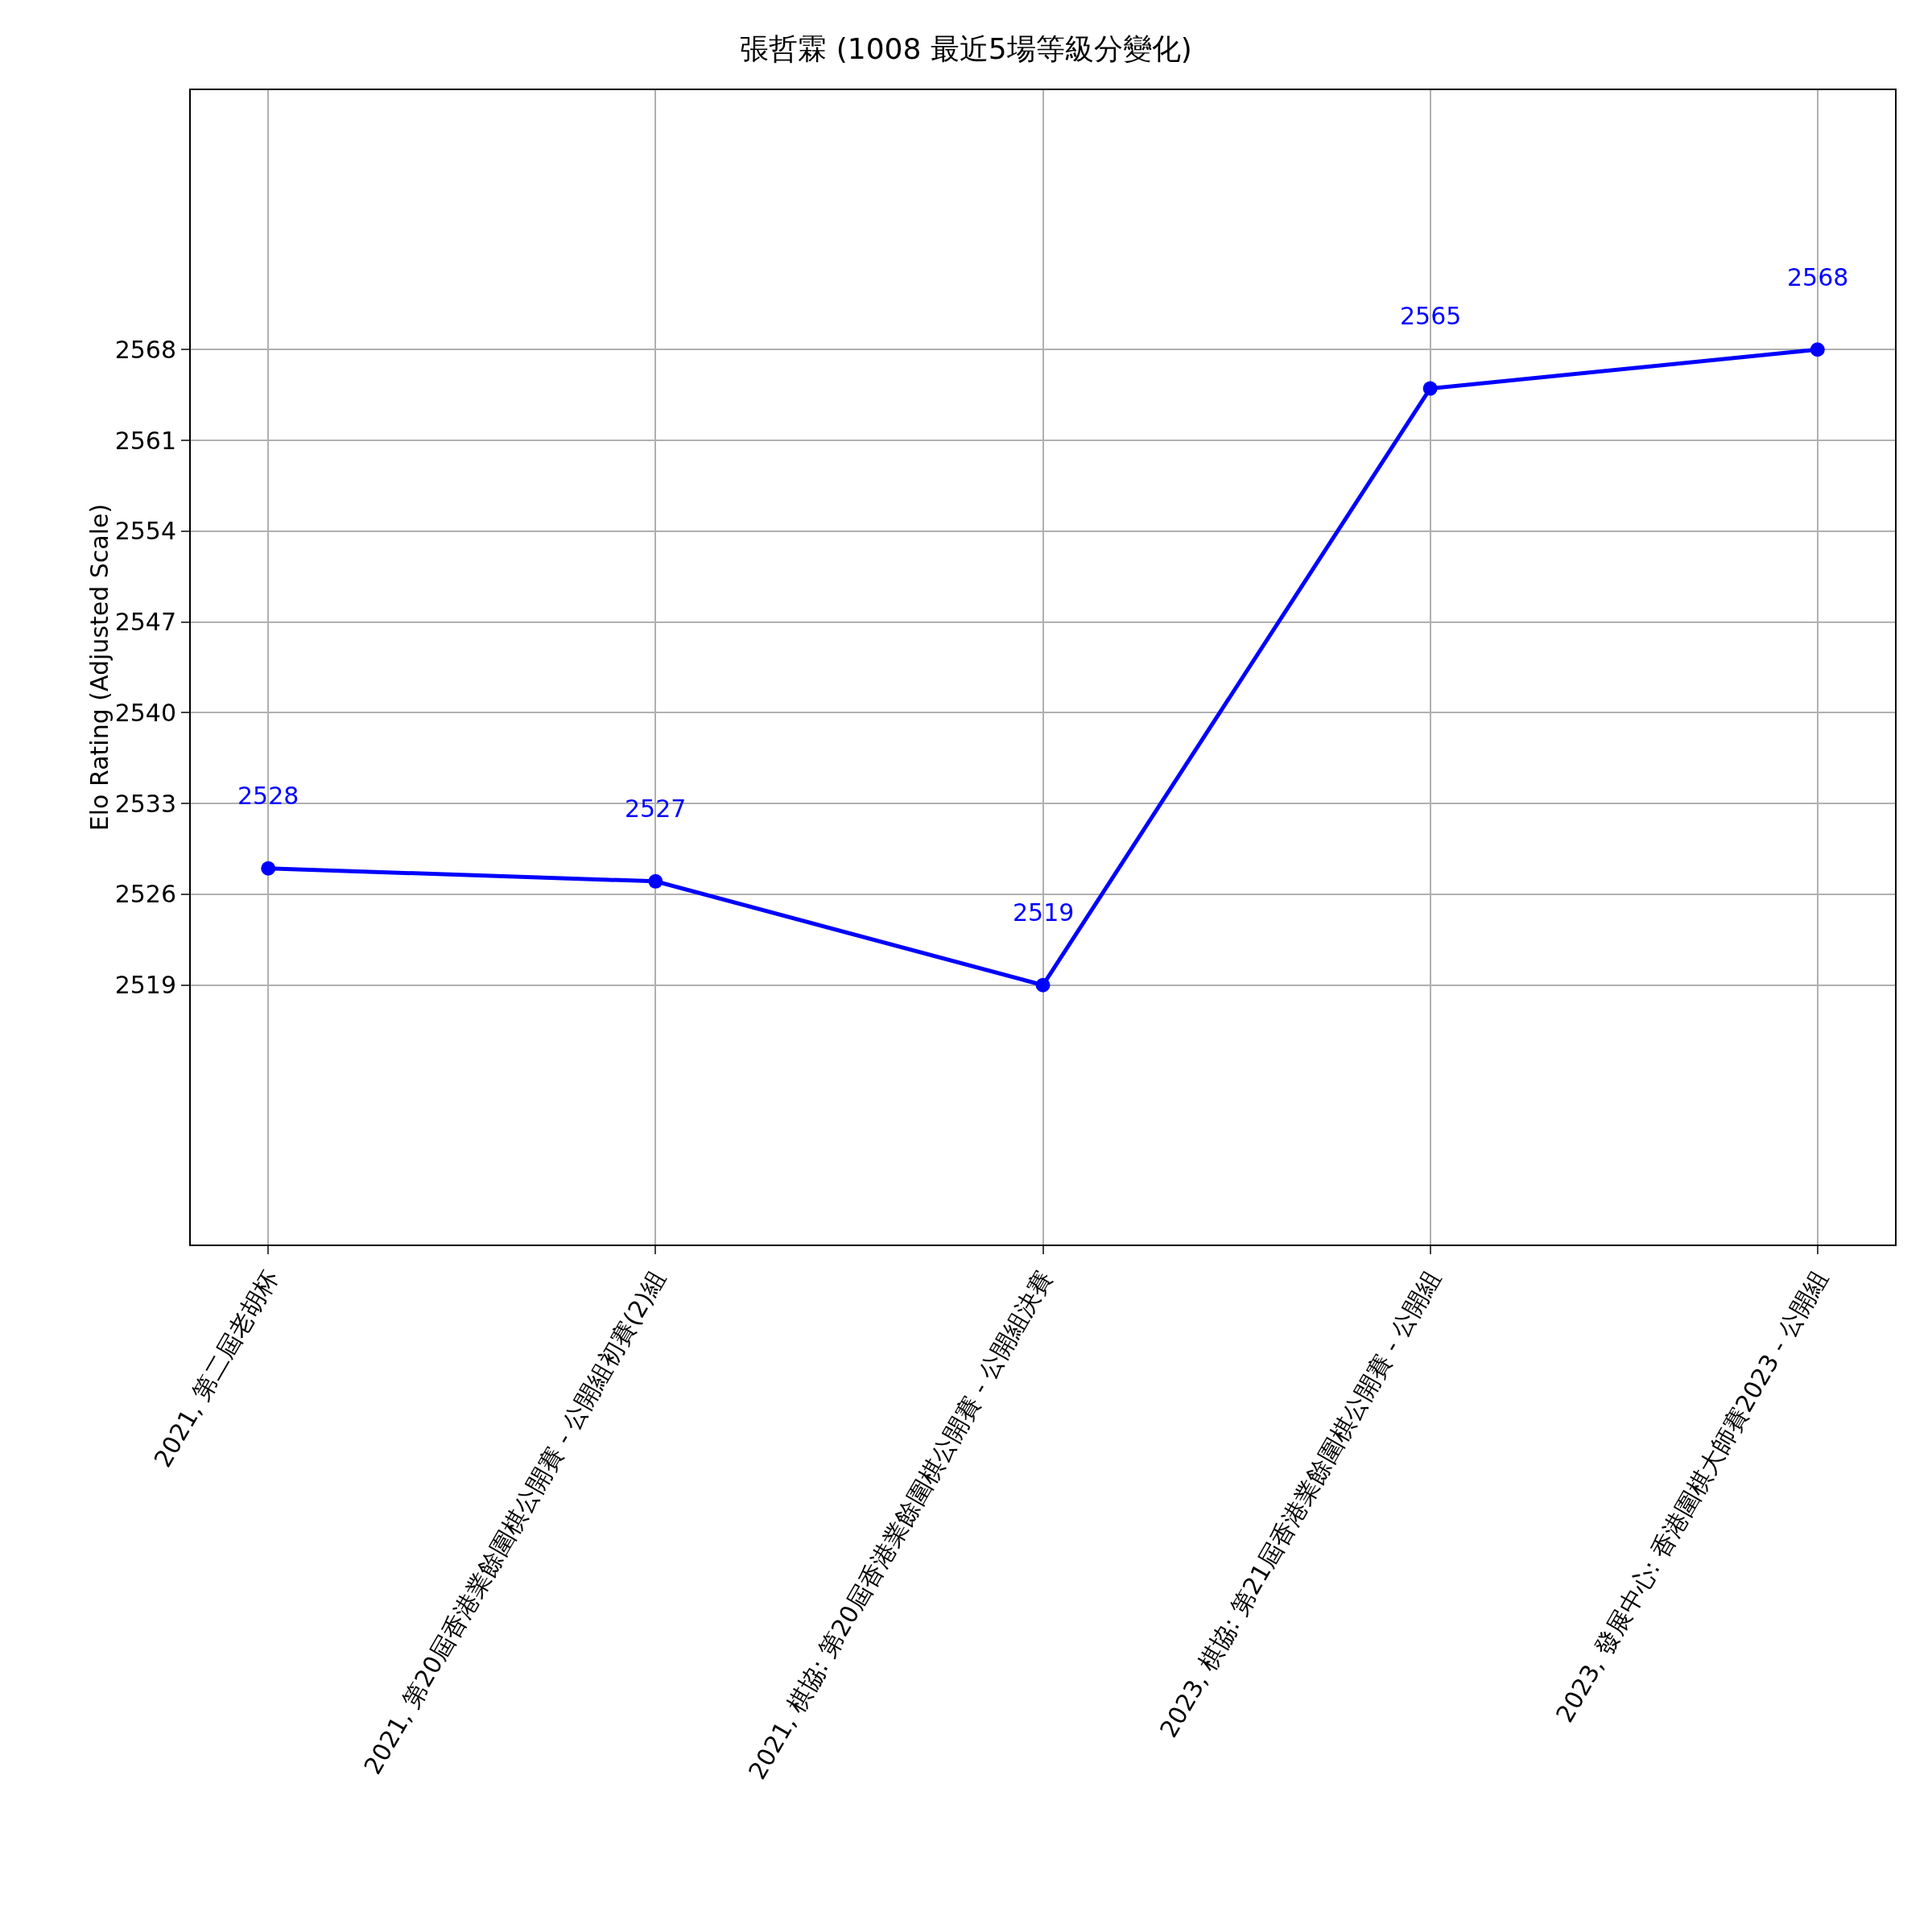 The width and height of the screenshot is (1932, 1932). What do you see at coordinates (145, 985) in the screenshot?
I see `y-tick-label: 2519` at bounding box center [145, 985].